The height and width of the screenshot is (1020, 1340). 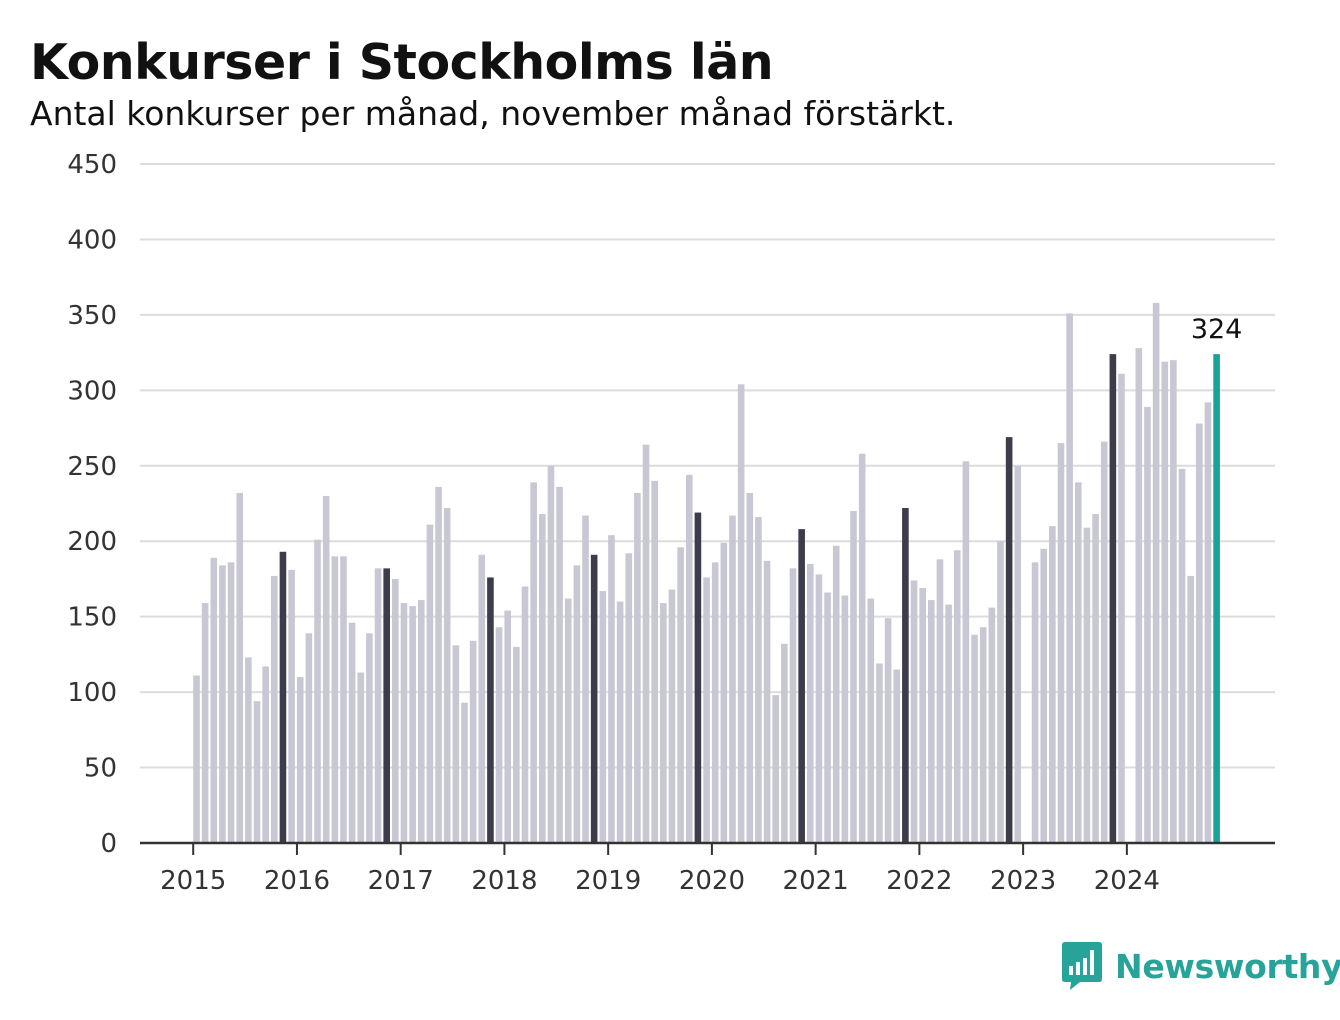 What do you see at coordinates (297, 881) in the screenshot?
I see `x-tick-label: 2016` at bounding box center [297, 881].